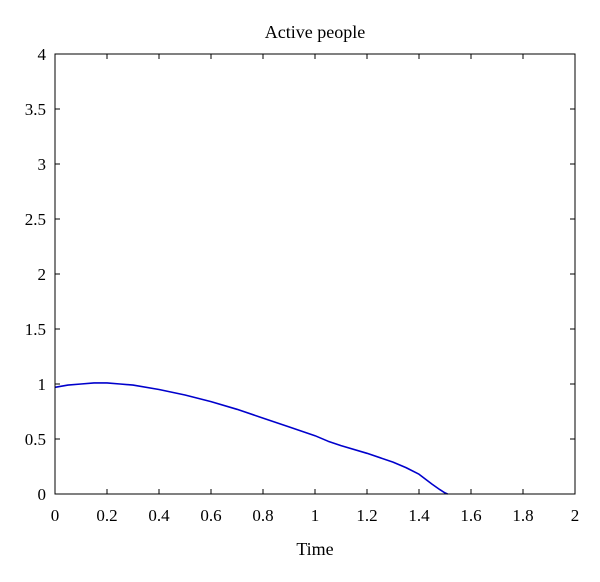 The height and width of the screenshot is (582, 600). What do you see at coordinates (42, 384) in the screenshot?
I see `y-tick-label: 1` at bounding box center [42, 384].